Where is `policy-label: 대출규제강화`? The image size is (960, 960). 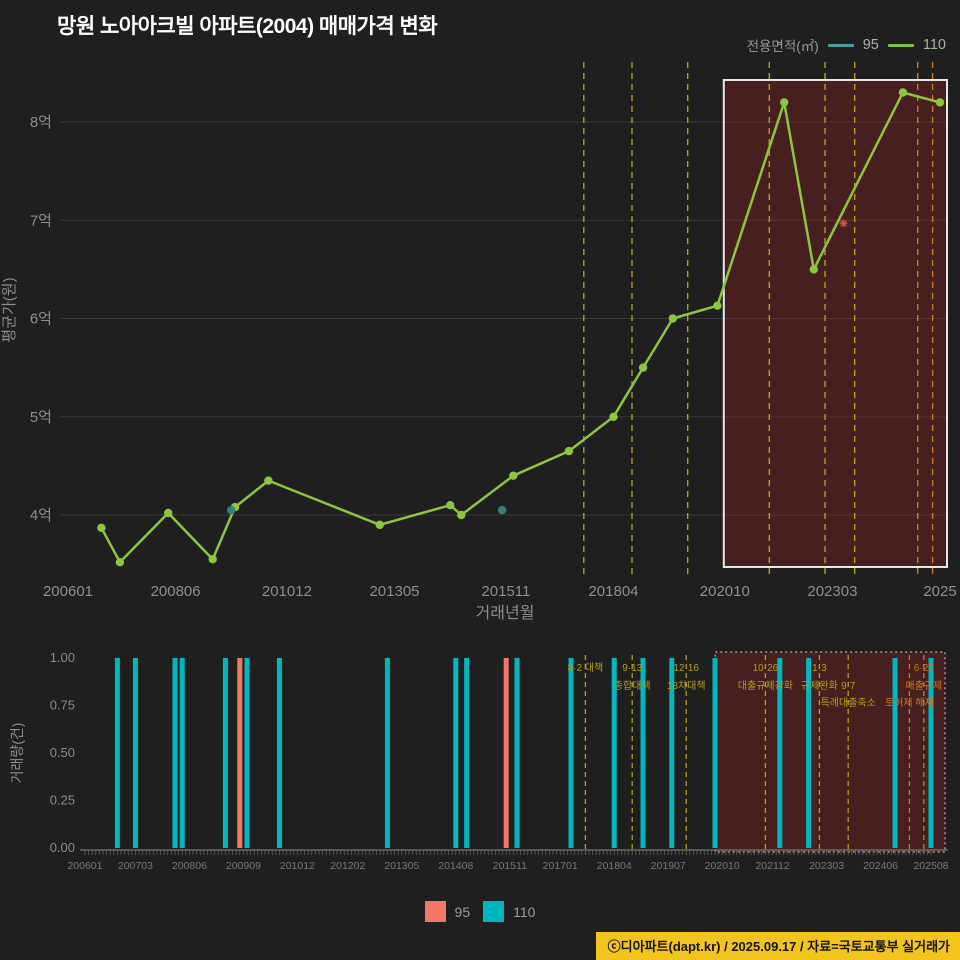 policy-label: 대출규제강화 is located at coordinates (765, 686).